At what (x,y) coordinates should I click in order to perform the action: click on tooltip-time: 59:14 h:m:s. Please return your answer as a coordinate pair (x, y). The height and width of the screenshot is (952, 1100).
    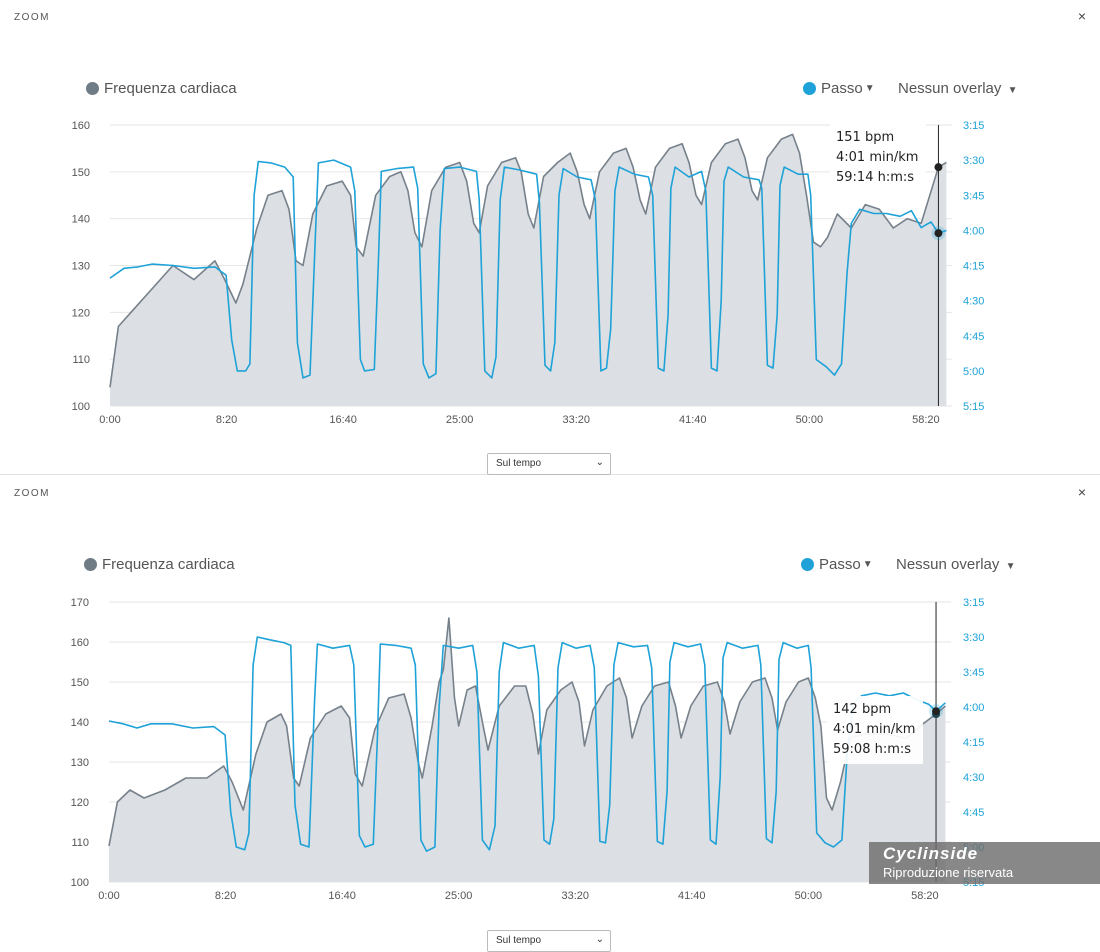
    Looking at the image, I should click on (875, 177).